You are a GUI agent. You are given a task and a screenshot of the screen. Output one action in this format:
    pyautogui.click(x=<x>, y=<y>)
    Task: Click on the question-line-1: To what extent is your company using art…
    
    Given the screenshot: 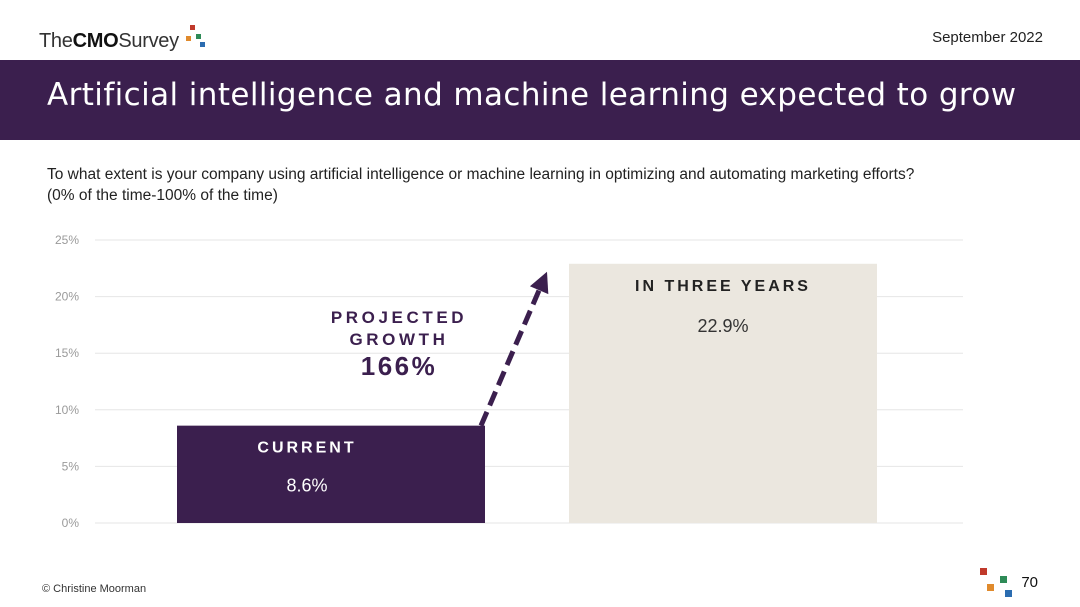 What is the action you would take?
    pyautogui.click(x=481, y=174)
    